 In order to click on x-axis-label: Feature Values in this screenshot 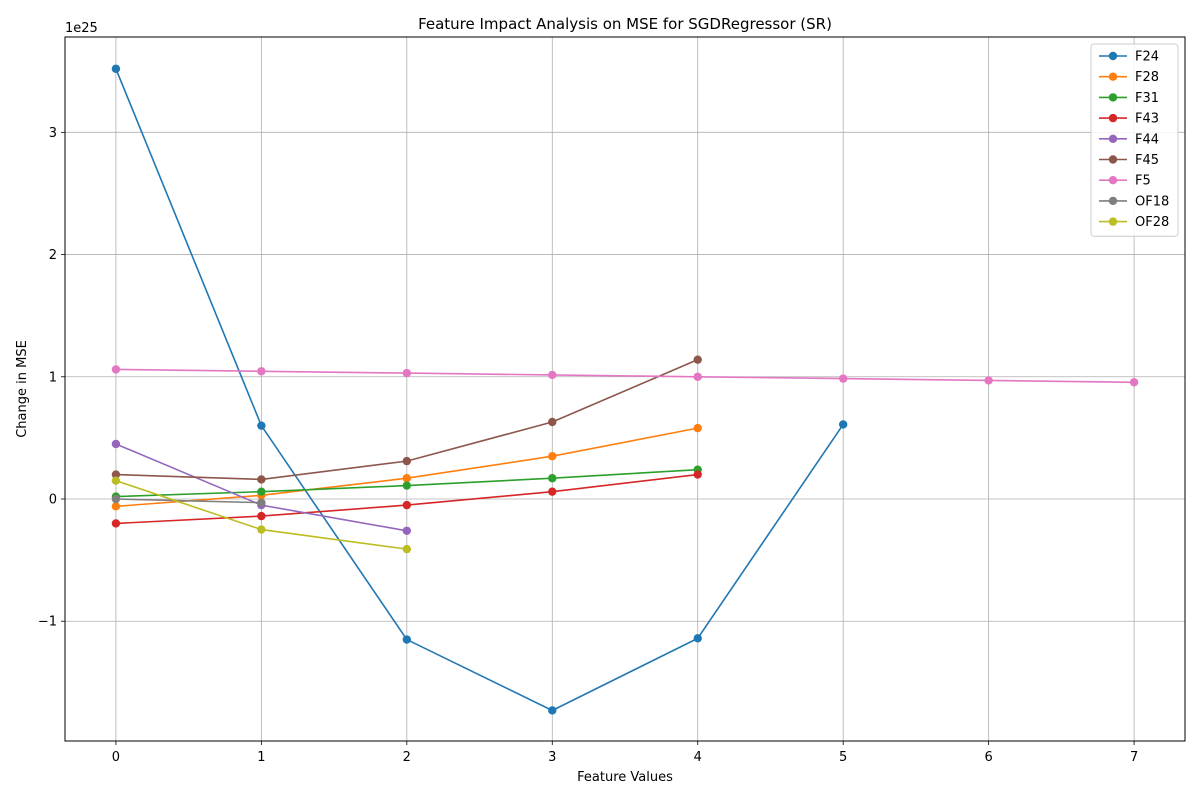, I will do `click(625, 777)`.